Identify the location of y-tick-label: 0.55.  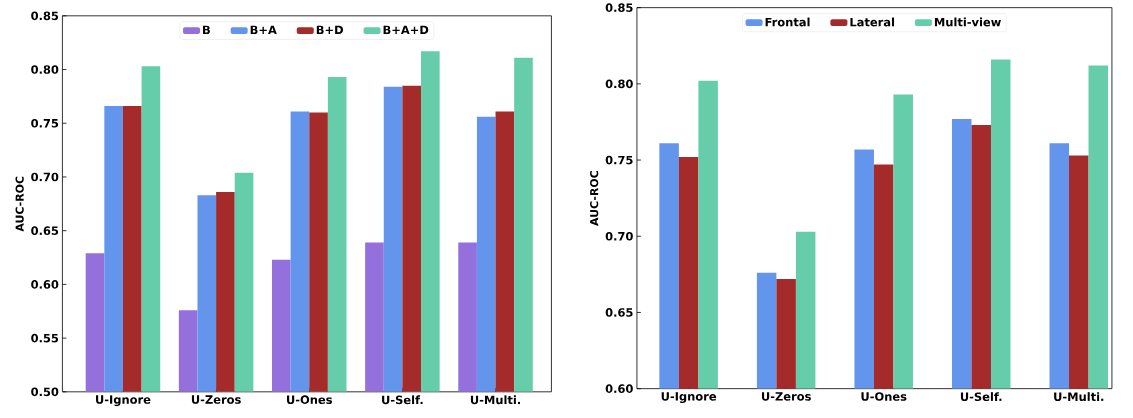
(45, 338).